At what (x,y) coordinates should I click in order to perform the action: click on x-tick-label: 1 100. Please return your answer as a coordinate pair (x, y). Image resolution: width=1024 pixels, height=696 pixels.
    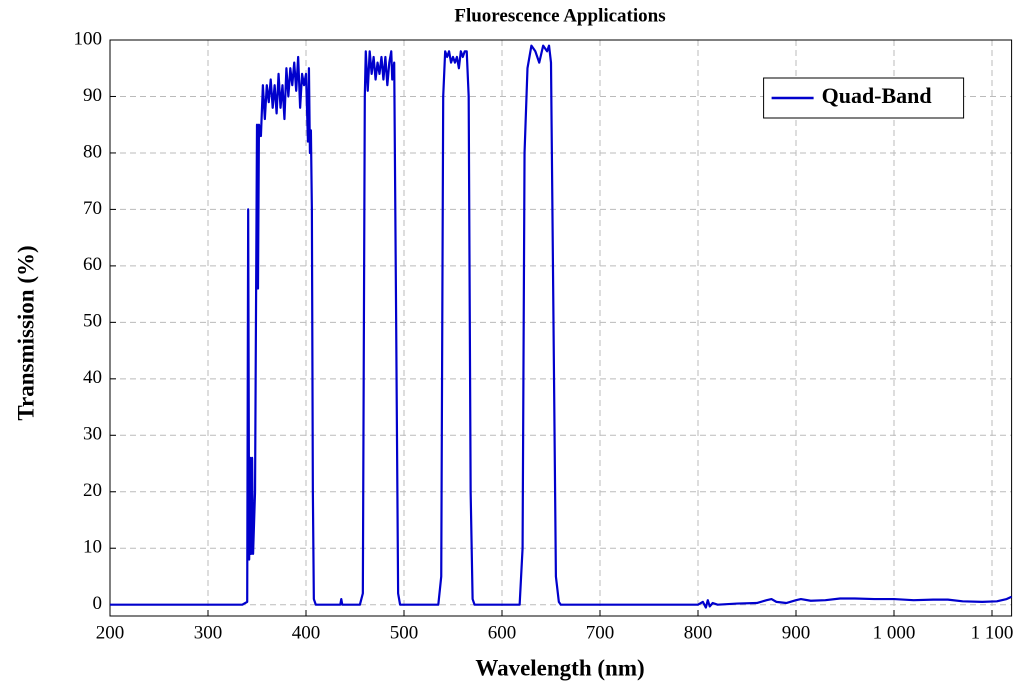
    Looking at the image, I should click on (992, 632).